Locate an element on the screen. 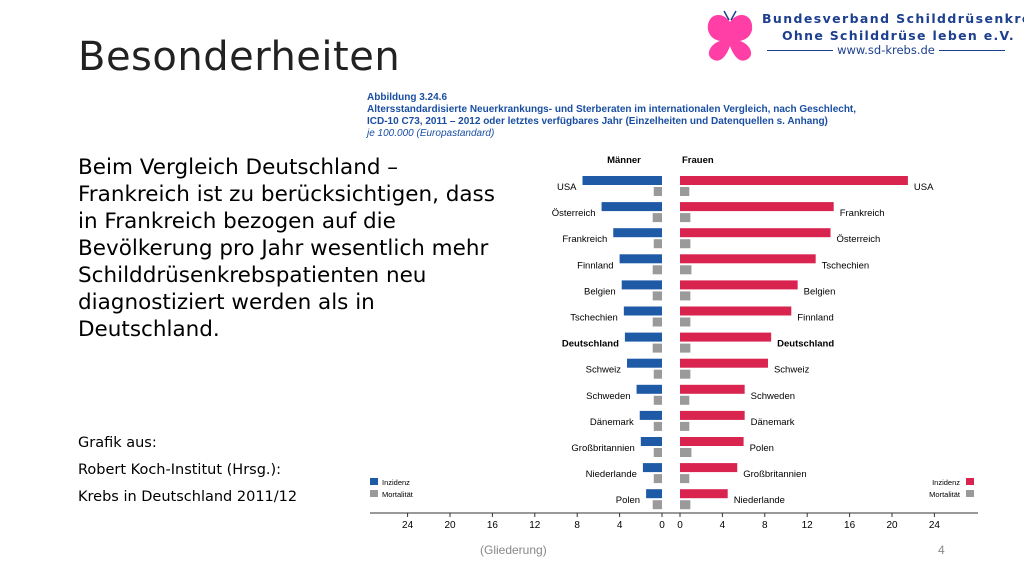  women-mortality-bar-schweden is located at coordinates (685, 400).